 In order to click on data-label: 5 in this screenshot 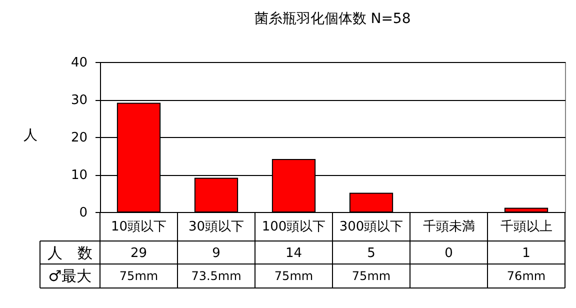, I will do `click(371, 253)`.